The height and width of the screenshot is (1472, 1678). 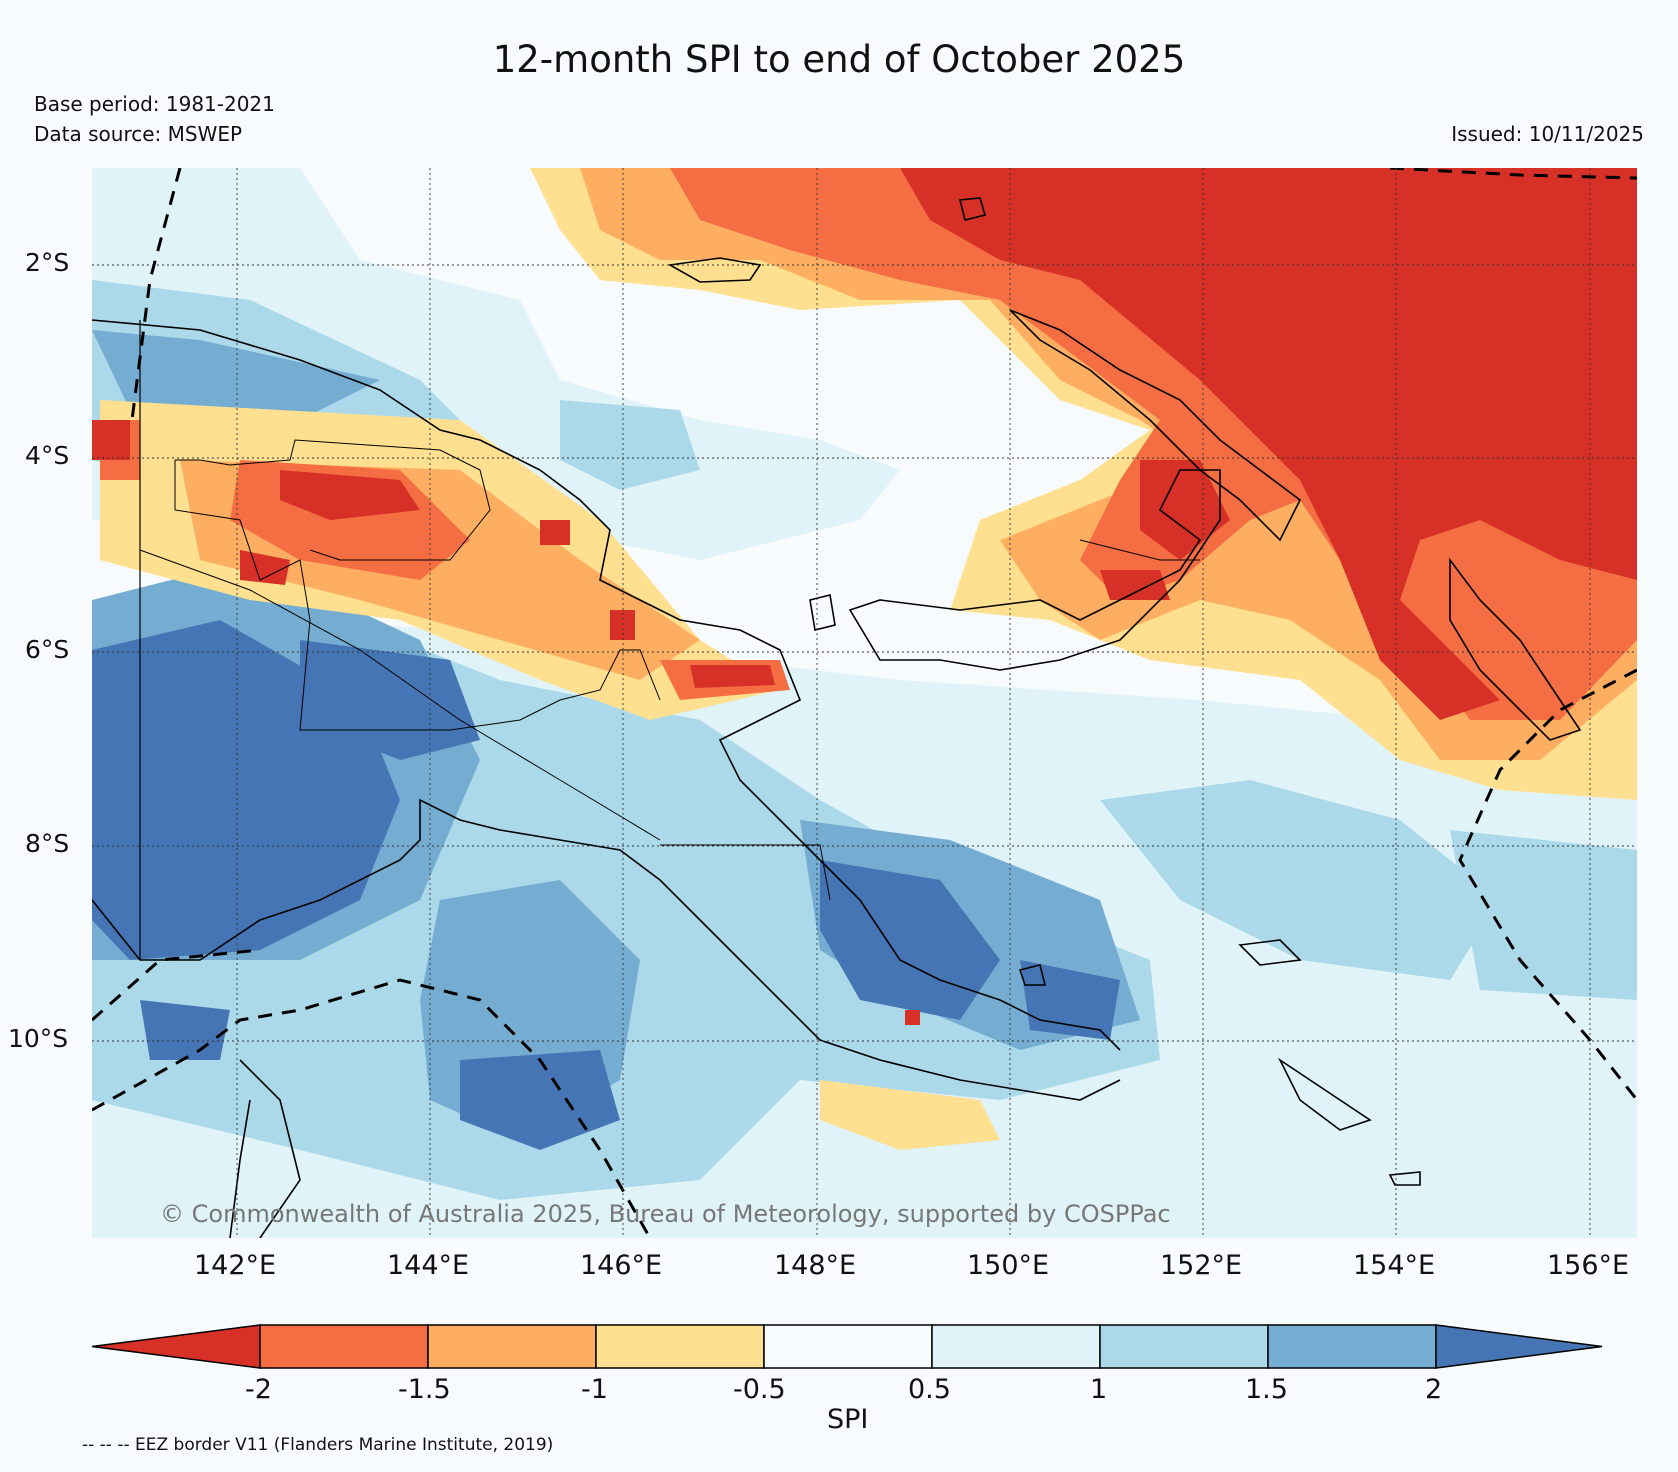 What do you see at coordinates (848, 1419) in the screenshot?
I see `colorbar-title: SPI` at bounding box center [848, 1419].